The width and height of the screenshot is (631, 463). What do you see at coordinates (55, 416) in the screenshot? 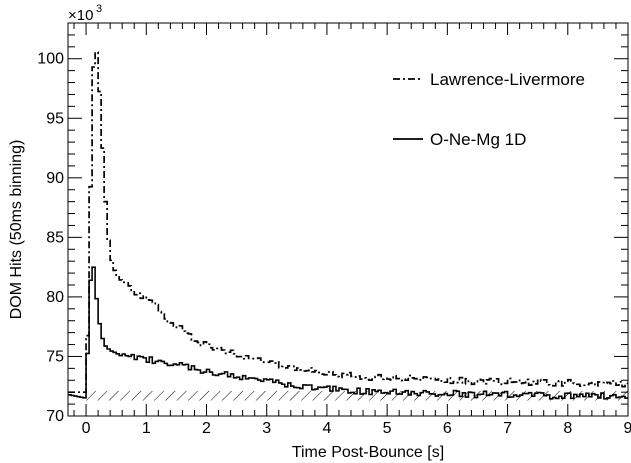
I see `y-tick-label: 70` at bounding box center [55, 416].